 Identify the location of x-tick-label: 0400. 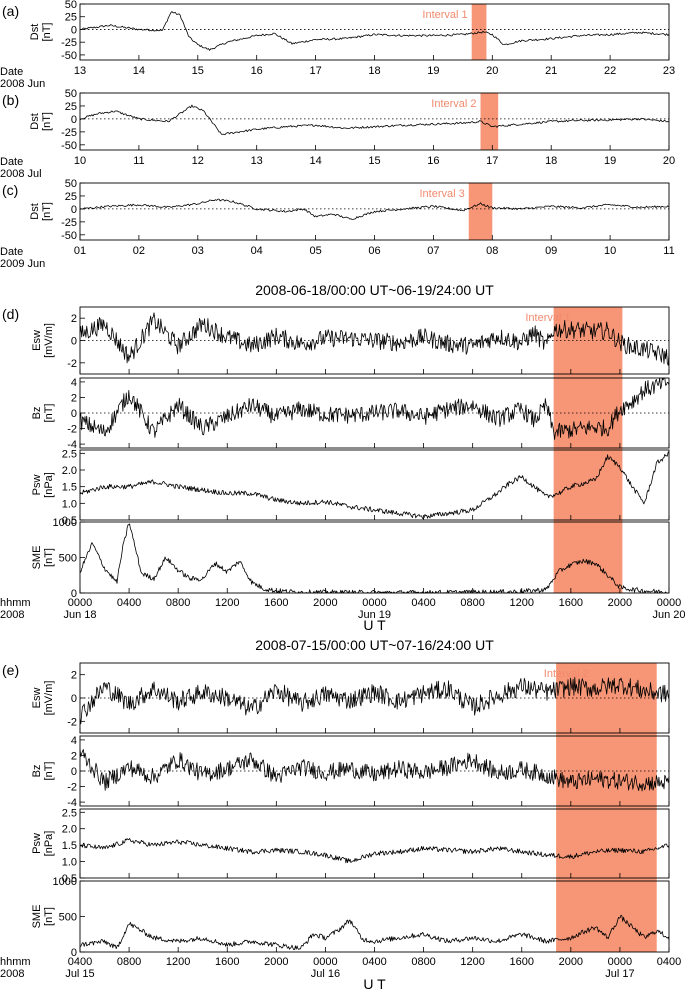
(669, 962).